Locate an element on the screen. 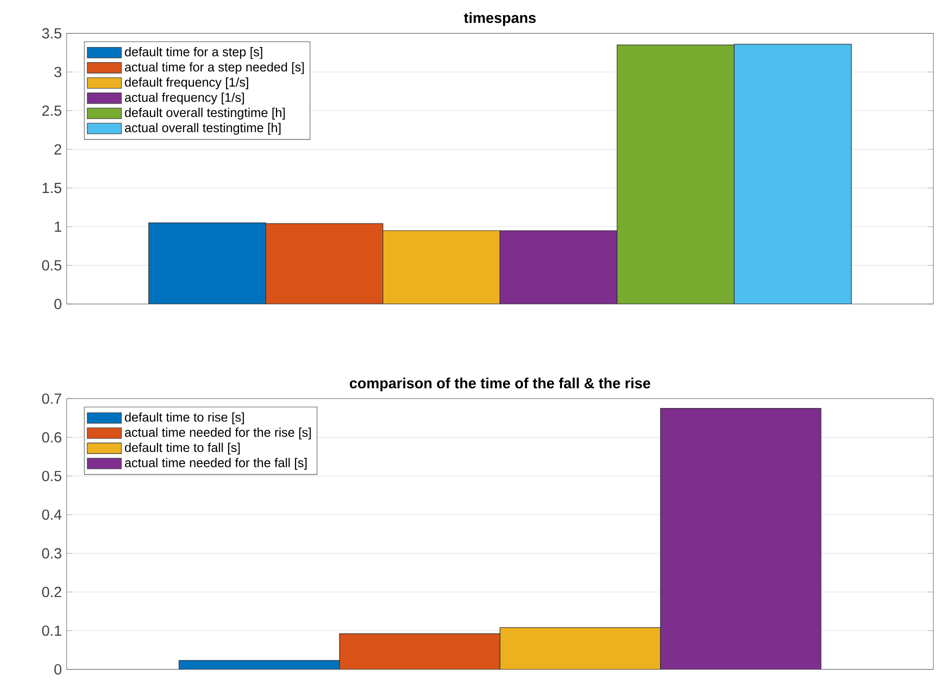 This screenshot has height=688, width=940. y-tick-label: 0.7 is located at coordinates (52, 398).